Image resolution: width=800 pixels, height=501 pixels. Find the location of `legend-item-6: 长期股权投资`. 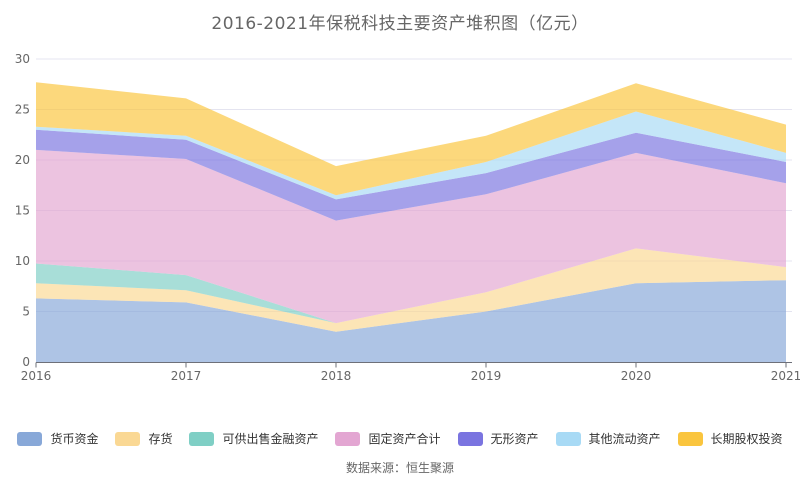

legend-item-6: 长期股权投资 is located at coordinates (730, 438).